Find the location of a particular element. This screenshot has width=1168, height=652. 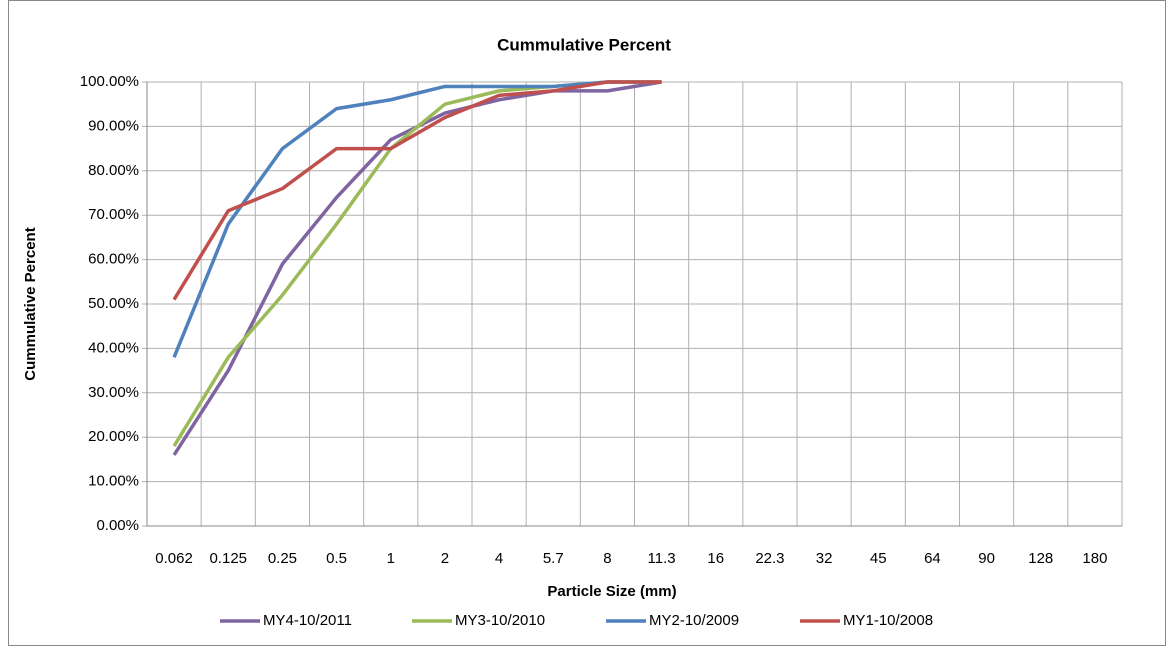

y-tick-label: 80.00% is located at coordinates (113, 170).